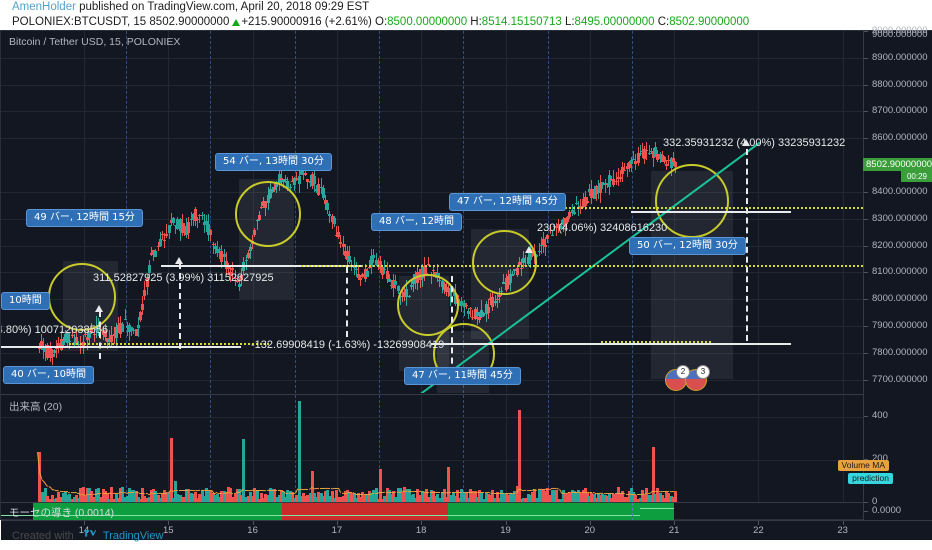 The width and height of the screenshot is (932, 550). Describe the element at coordinates (900, 84) in the screenshot. I see `price-axis-label: 8800.000000` at that location.